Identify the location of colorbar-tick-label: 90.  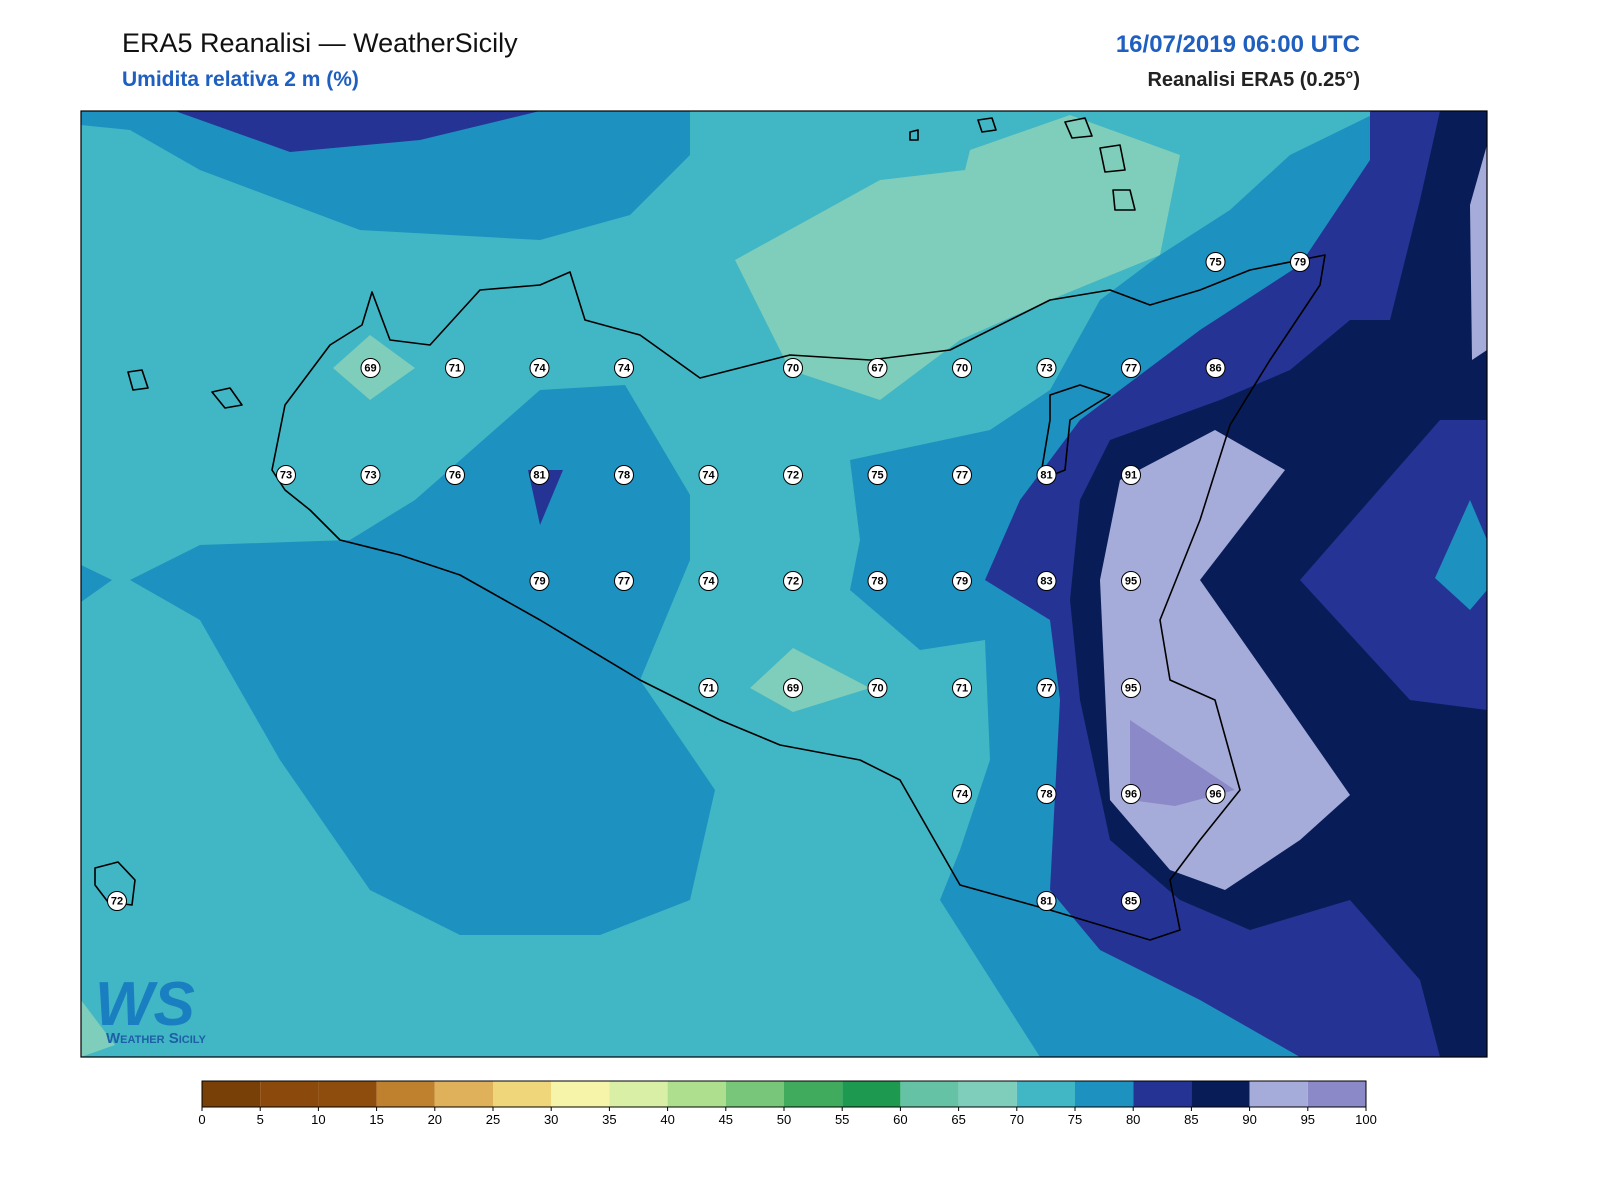
(1249, 1119).